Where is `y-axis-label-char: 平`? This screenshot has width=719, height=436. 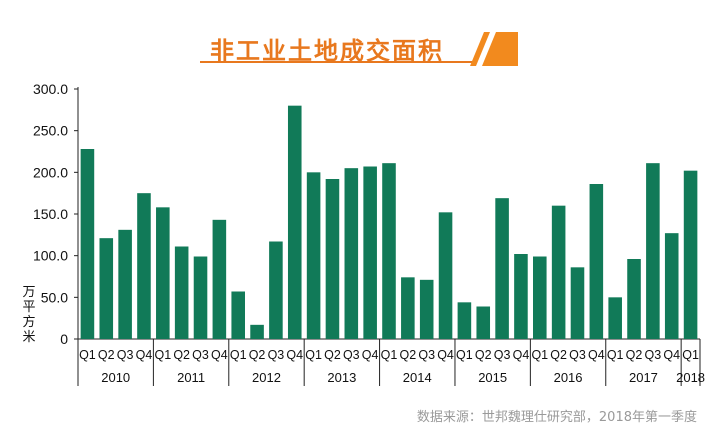
y-axis-label-char: 平 is located at coordinates (28, 307).